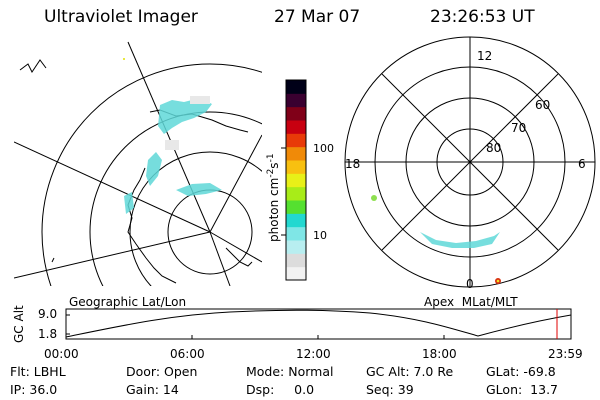 This screenshot has width=600, height=400. What do you see at coordinates (48, 314) in the screenshot?
I see `altitude-ytick-label: 9.0` at bounding box center [48, 314].